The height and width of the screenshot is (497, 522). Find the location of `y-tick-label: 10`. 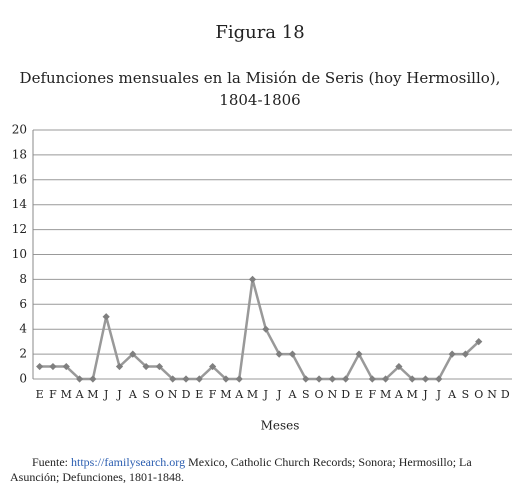

y-tick-label: 10 is located at coordinates (19, 254).